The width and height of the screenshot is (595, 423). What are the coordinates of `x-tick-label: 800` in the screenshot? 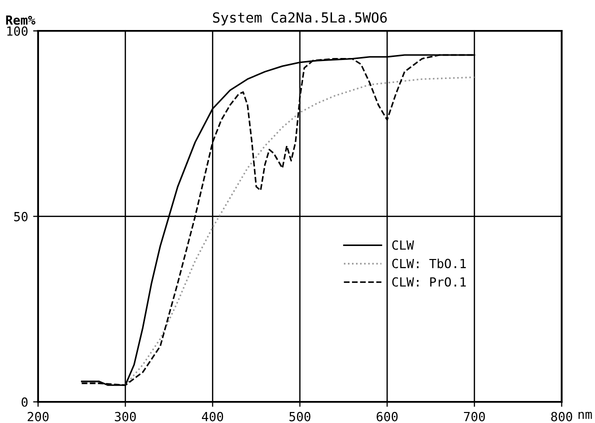 It's located at (561, 417).